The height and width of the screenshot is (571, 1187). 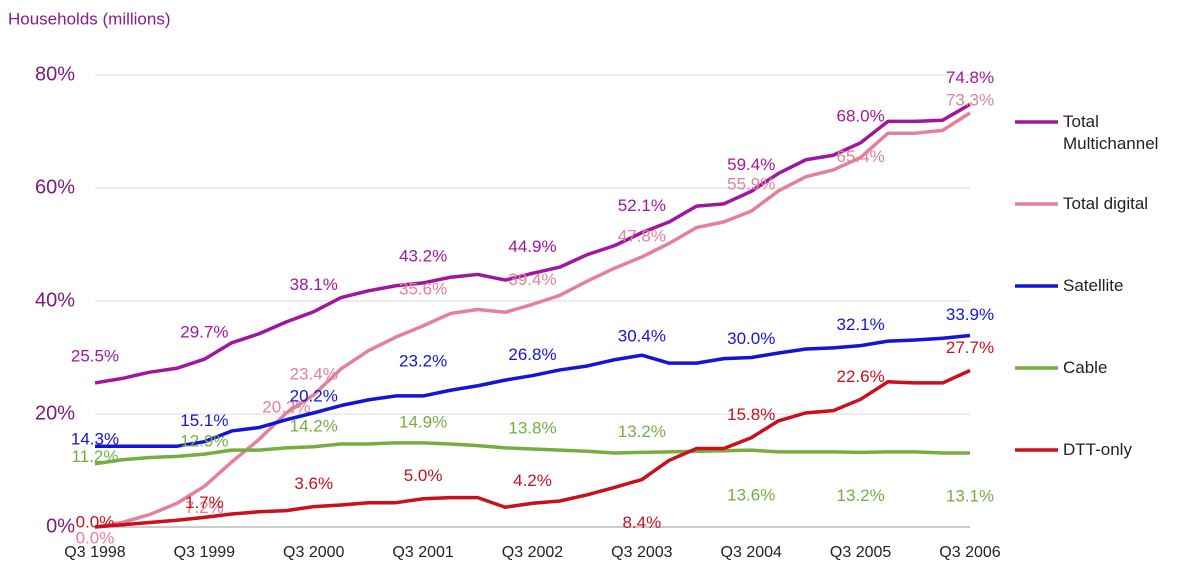 I want to click on data-label: 25.5%, so click(x=95, y=355).